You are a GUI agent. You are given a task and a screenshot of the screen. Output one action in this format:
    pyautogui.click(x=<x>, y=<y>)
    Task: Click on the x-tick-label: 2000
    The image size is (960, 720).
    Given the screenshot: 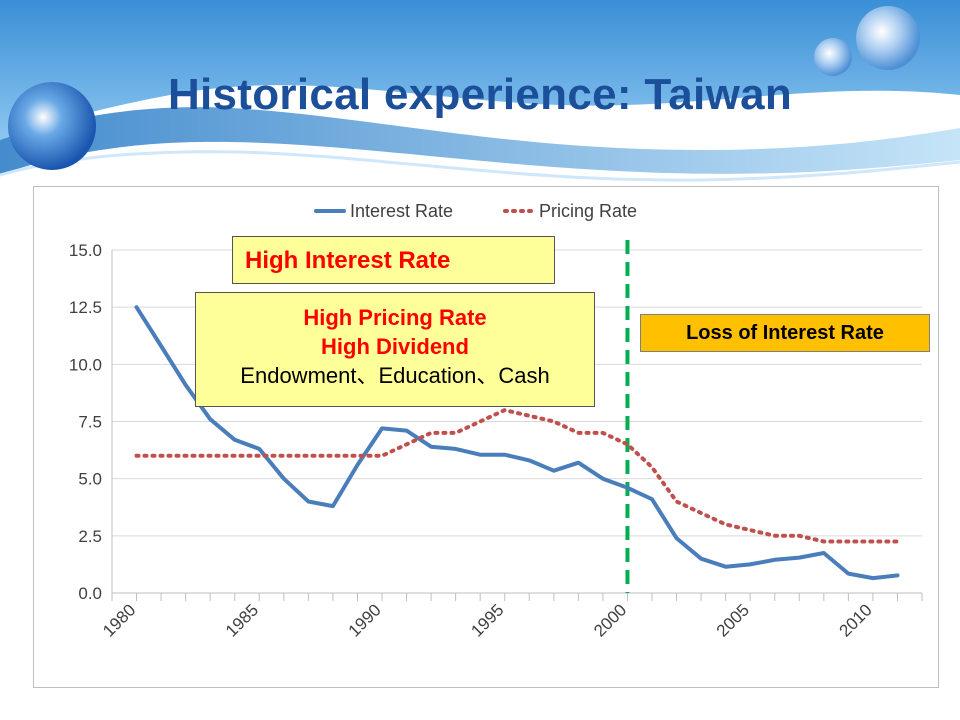 What is the action you would take?
    pyautogui.click(x=610, y=620)
    